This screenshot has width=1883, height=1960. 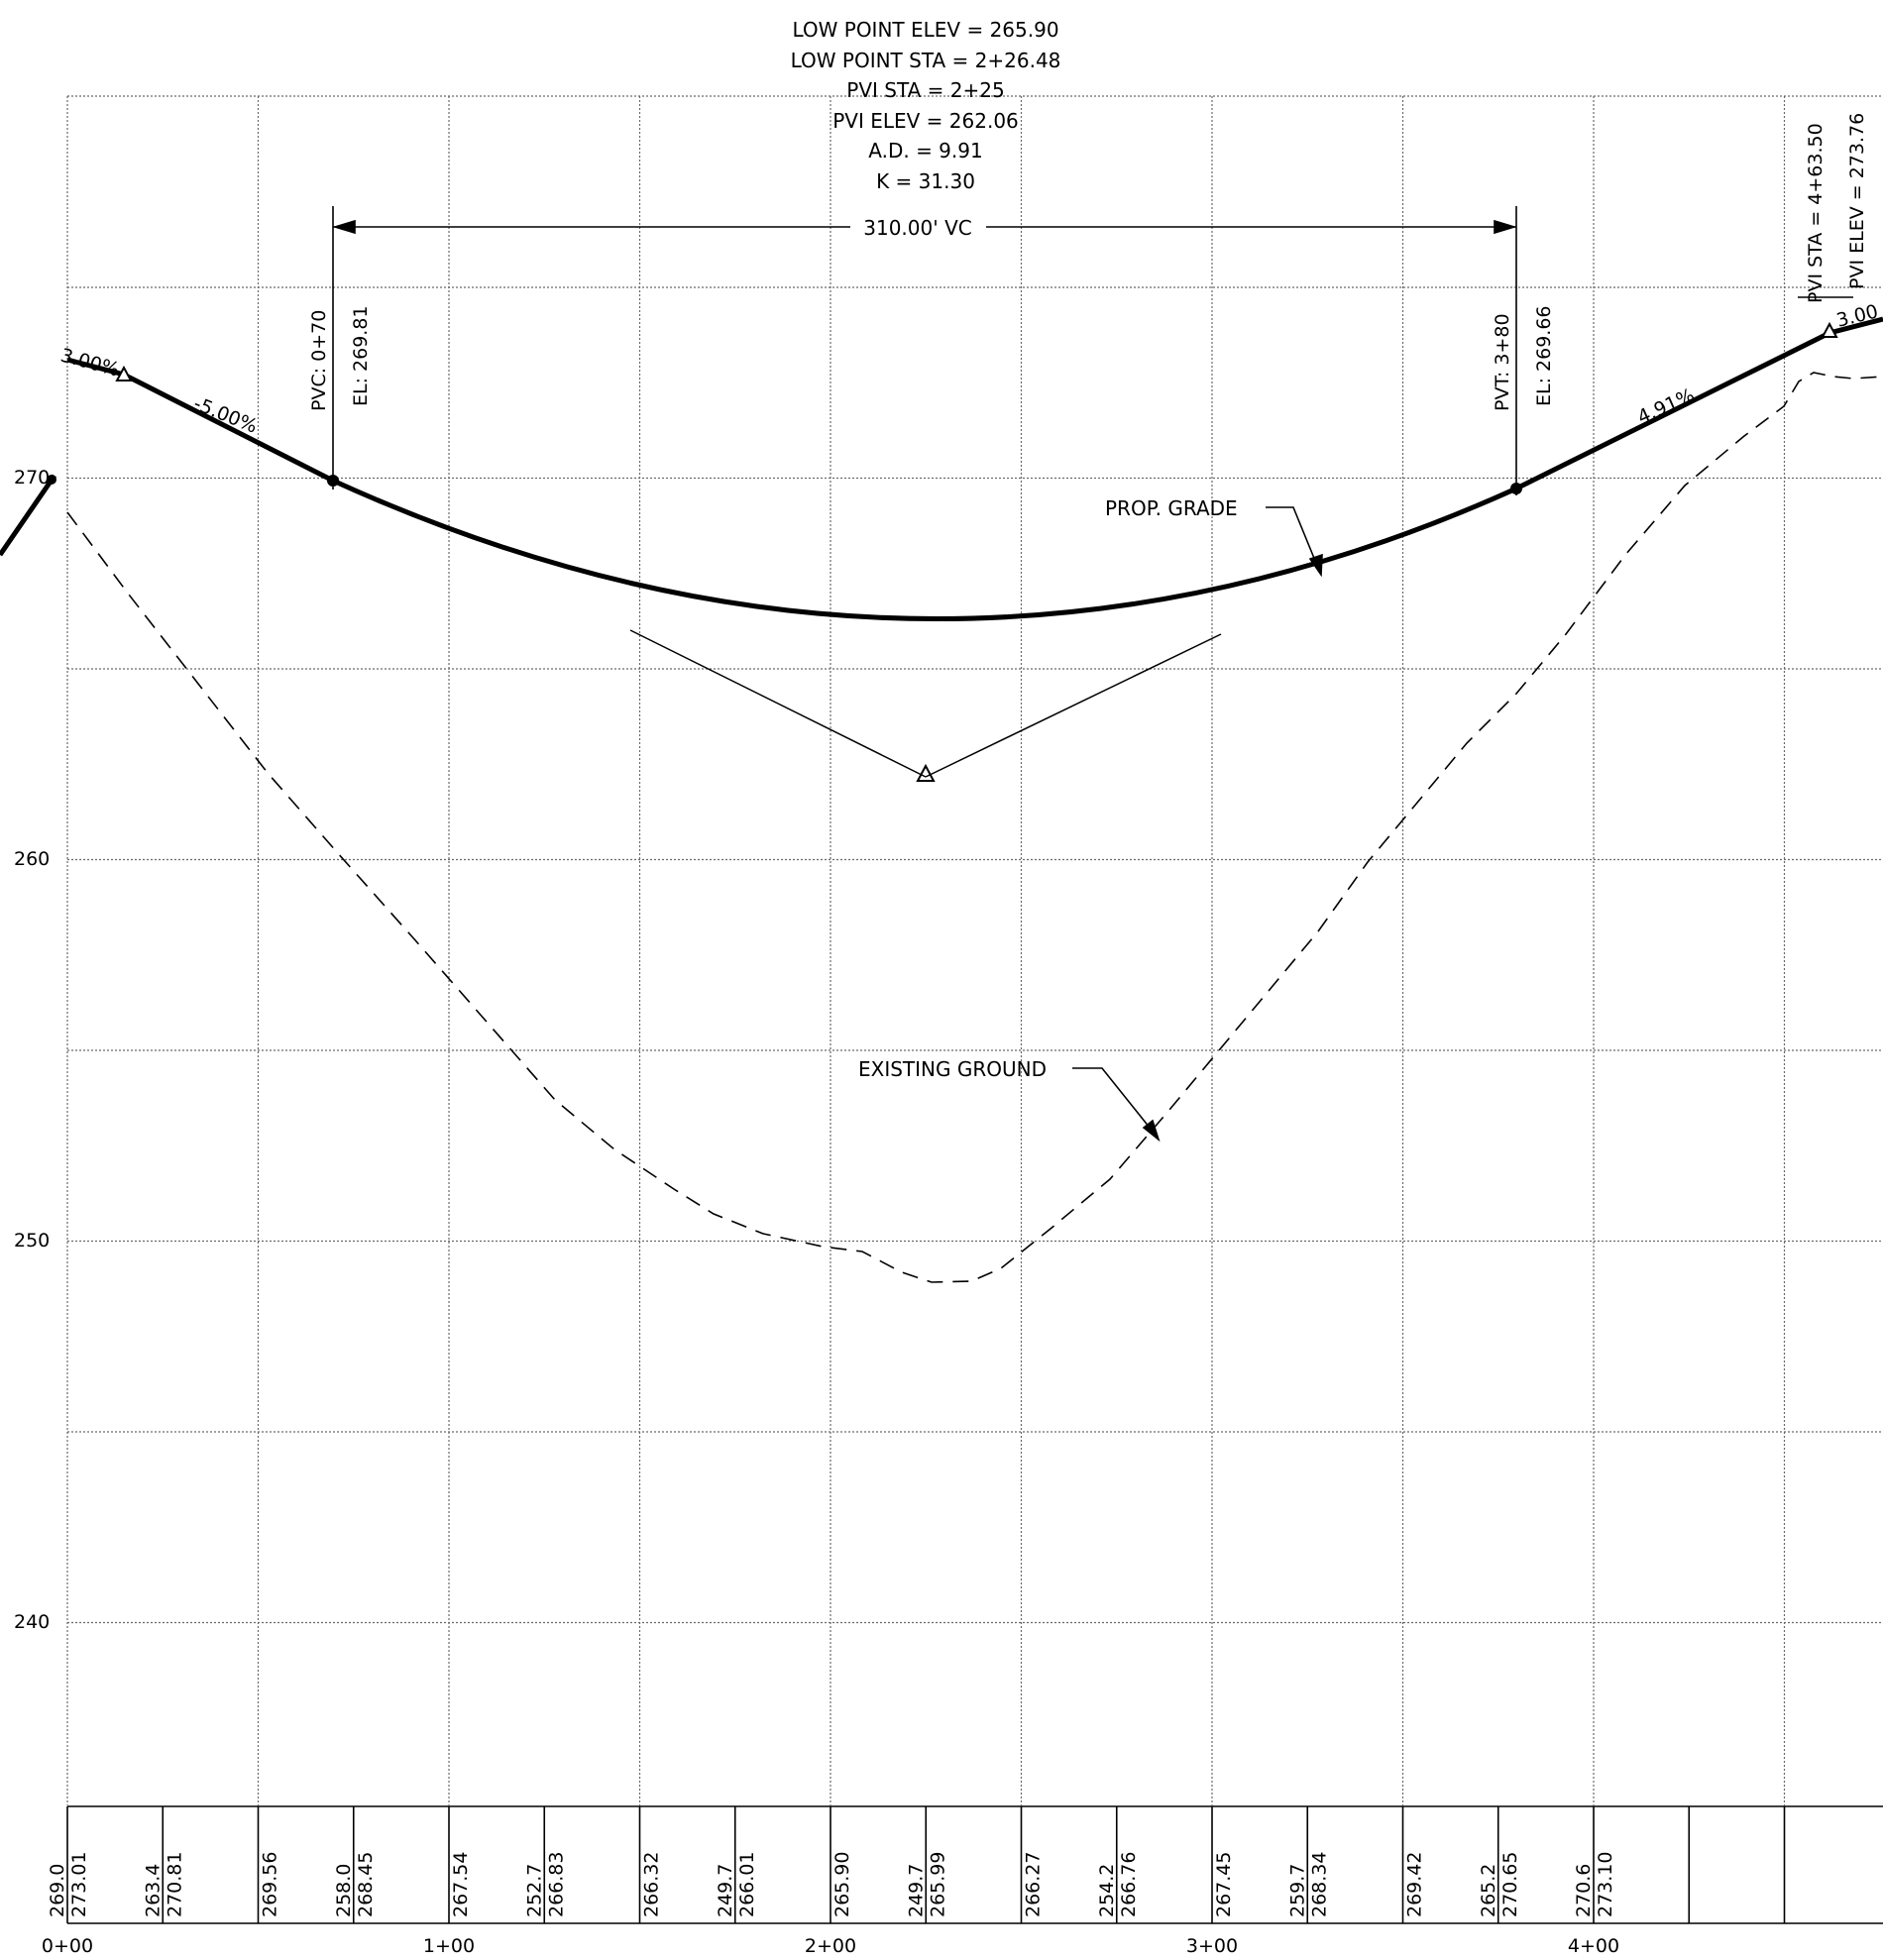 I want to click on proposed-elevation-value: 270.65, so click(x=1510, y=1884).